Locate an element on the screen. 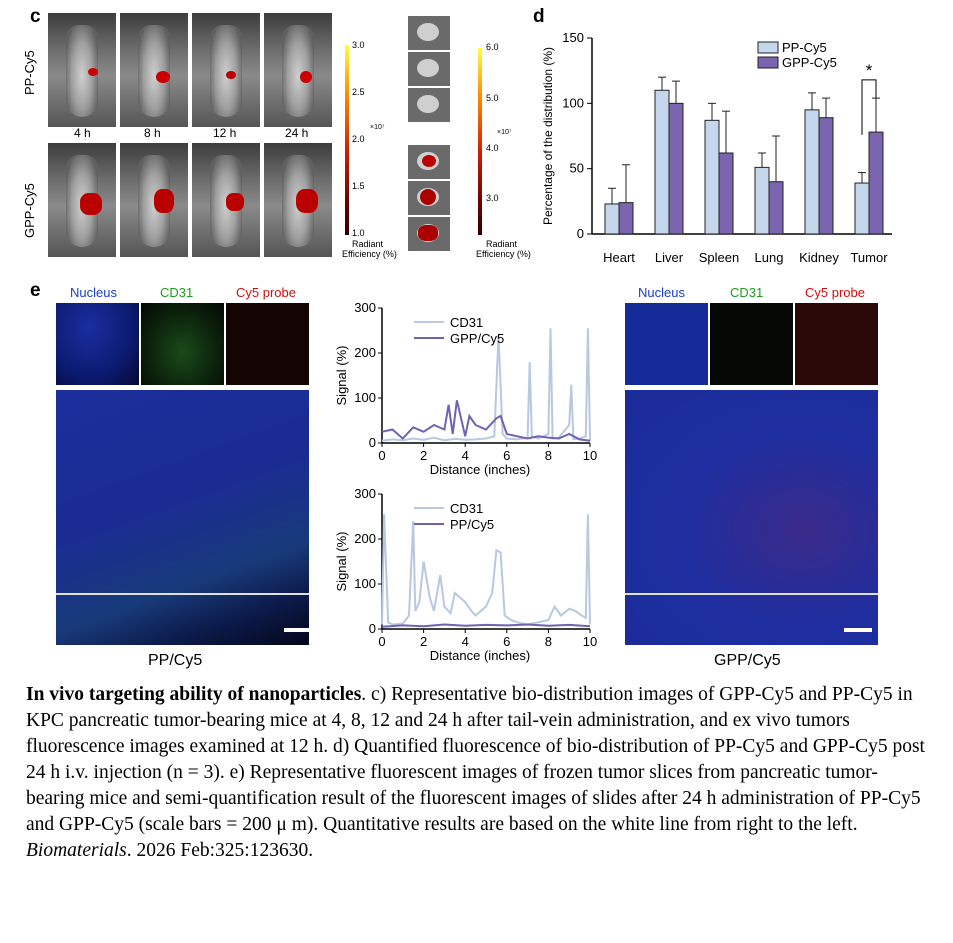 This screenshot has height=943, width=953. x-tick-label: Kidney is located at coordinates (819, 257).